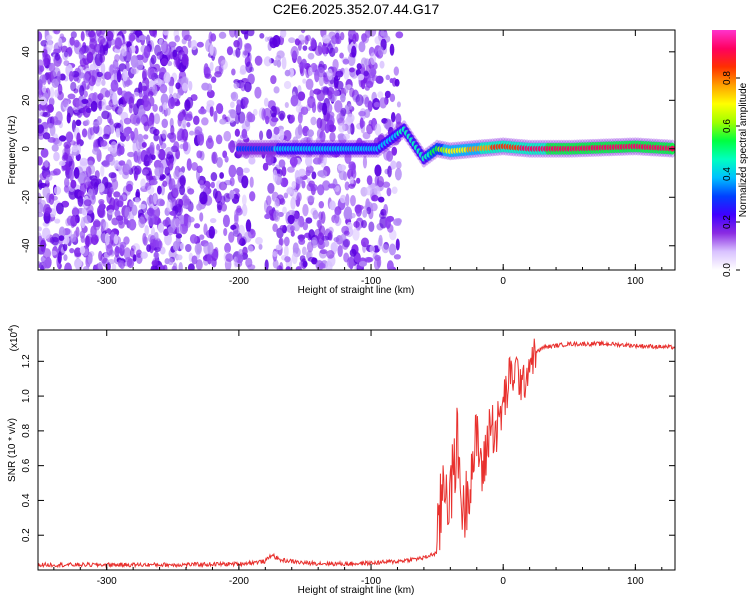 This screenshot has width=750, height=605. Describe the element at coordinates (455, 144) in the screenshot. I see `spectrogram-signal` at that location.